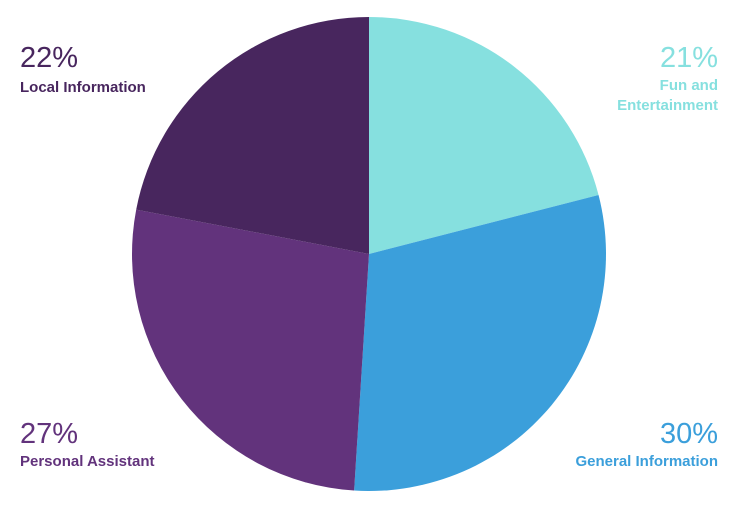 The image size is (738, 510). I want to click on slice-category-label-personal-assistant: Personal Assistant, so click(87, 461).